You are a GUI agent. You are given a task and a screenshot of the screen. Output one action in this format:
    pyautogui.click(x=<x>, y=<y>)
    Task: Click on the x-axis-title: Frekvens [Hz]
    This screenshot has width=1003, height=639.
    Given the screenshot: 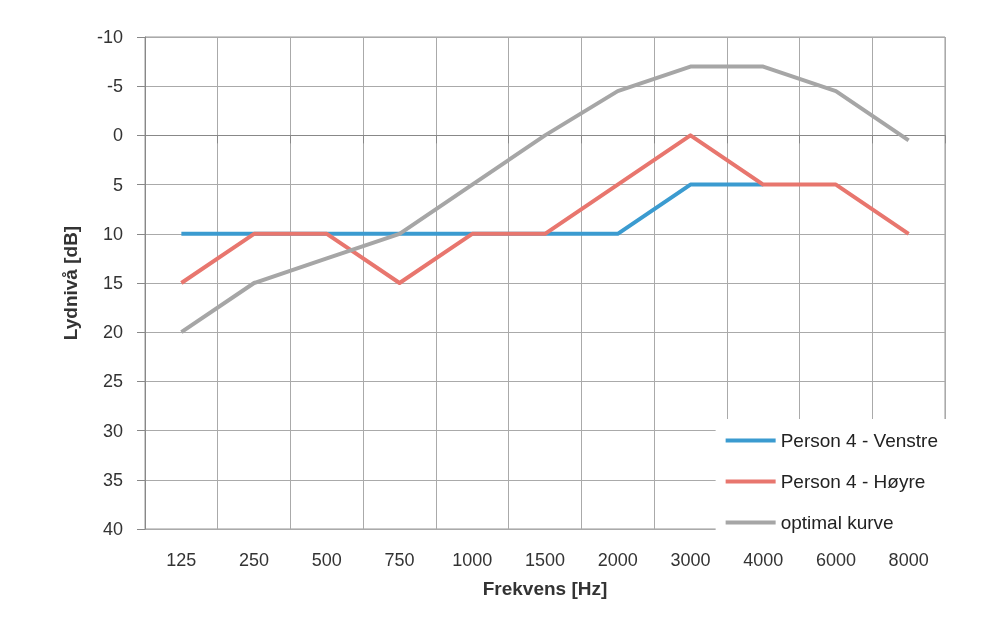 What is the action you would take?
    pyautogui.click(x=545, y=588)
    